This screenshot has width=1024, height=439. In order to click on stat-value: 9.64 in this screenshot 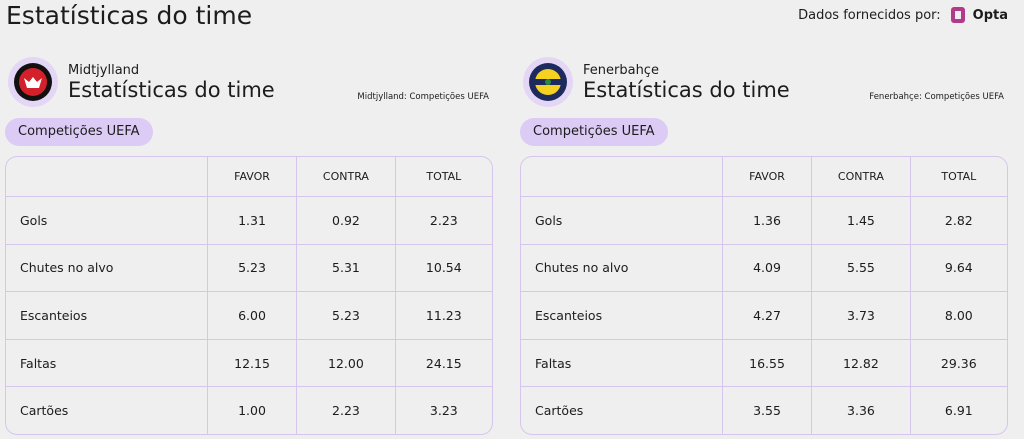, I will do `click(958, 268)`.